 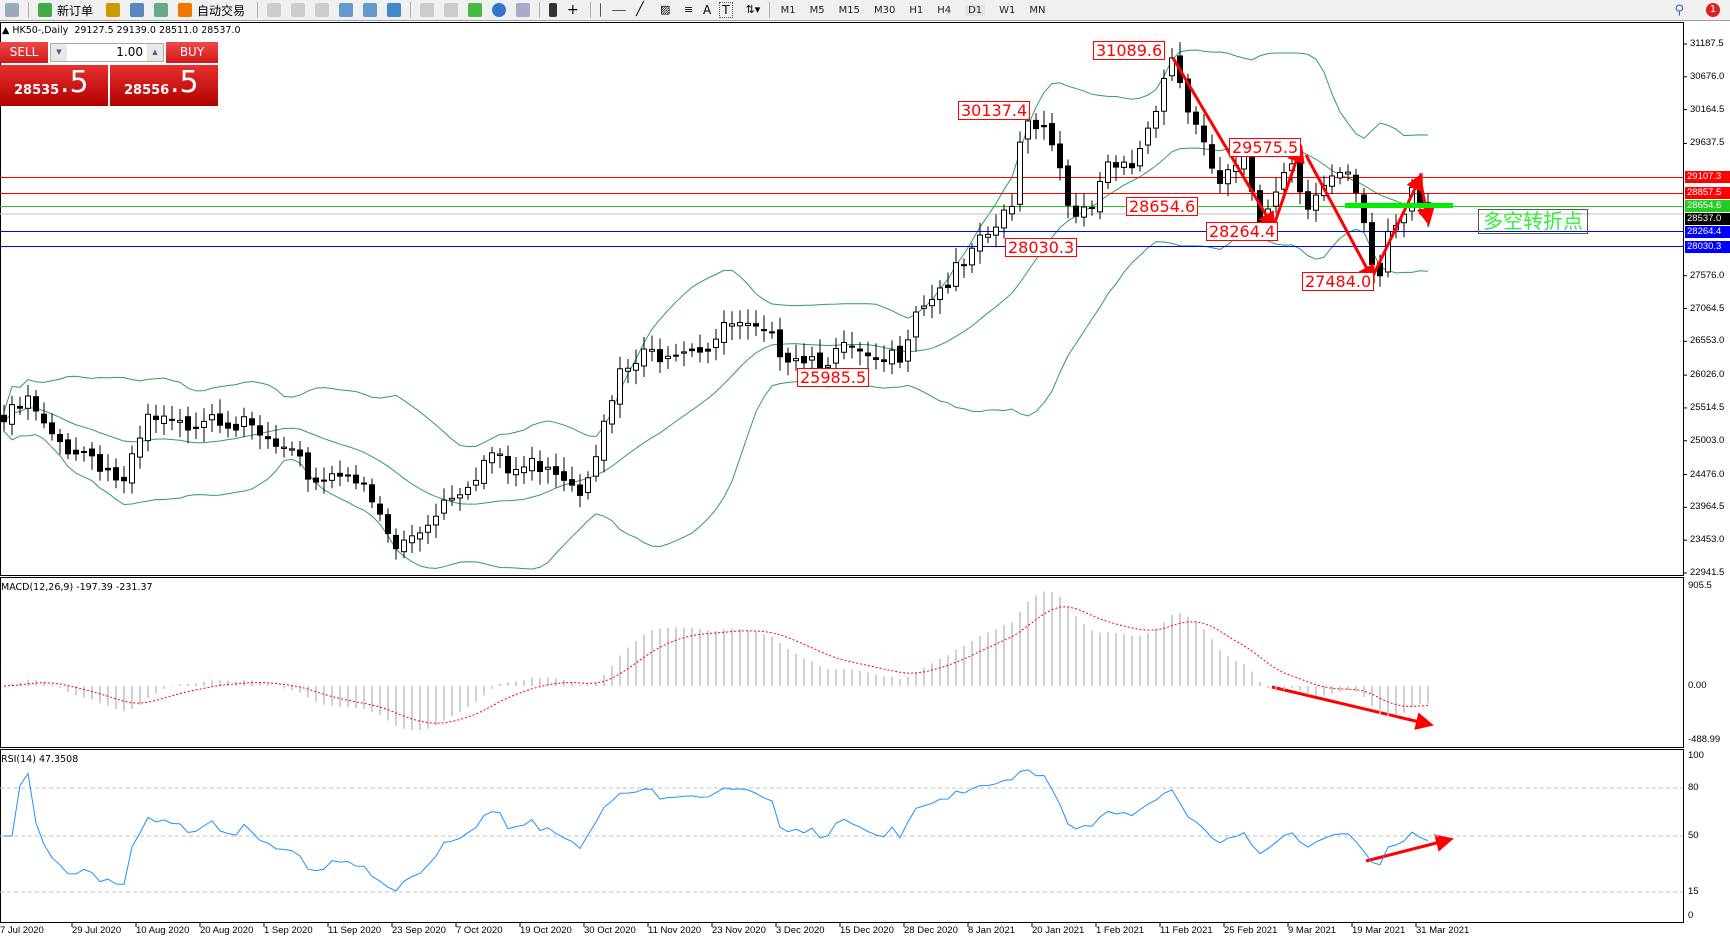 I want to click on new-order-button: 新订单, so click(x=75, y=10).